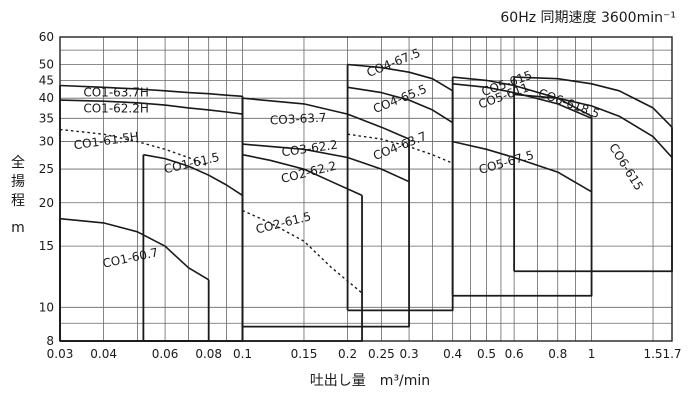 Image resolution: width=689 pixels, height=394 pixels. Describe the element at coordinates (151, 91) in the screenshot. I see `curve-co1-63-7h` at that location.